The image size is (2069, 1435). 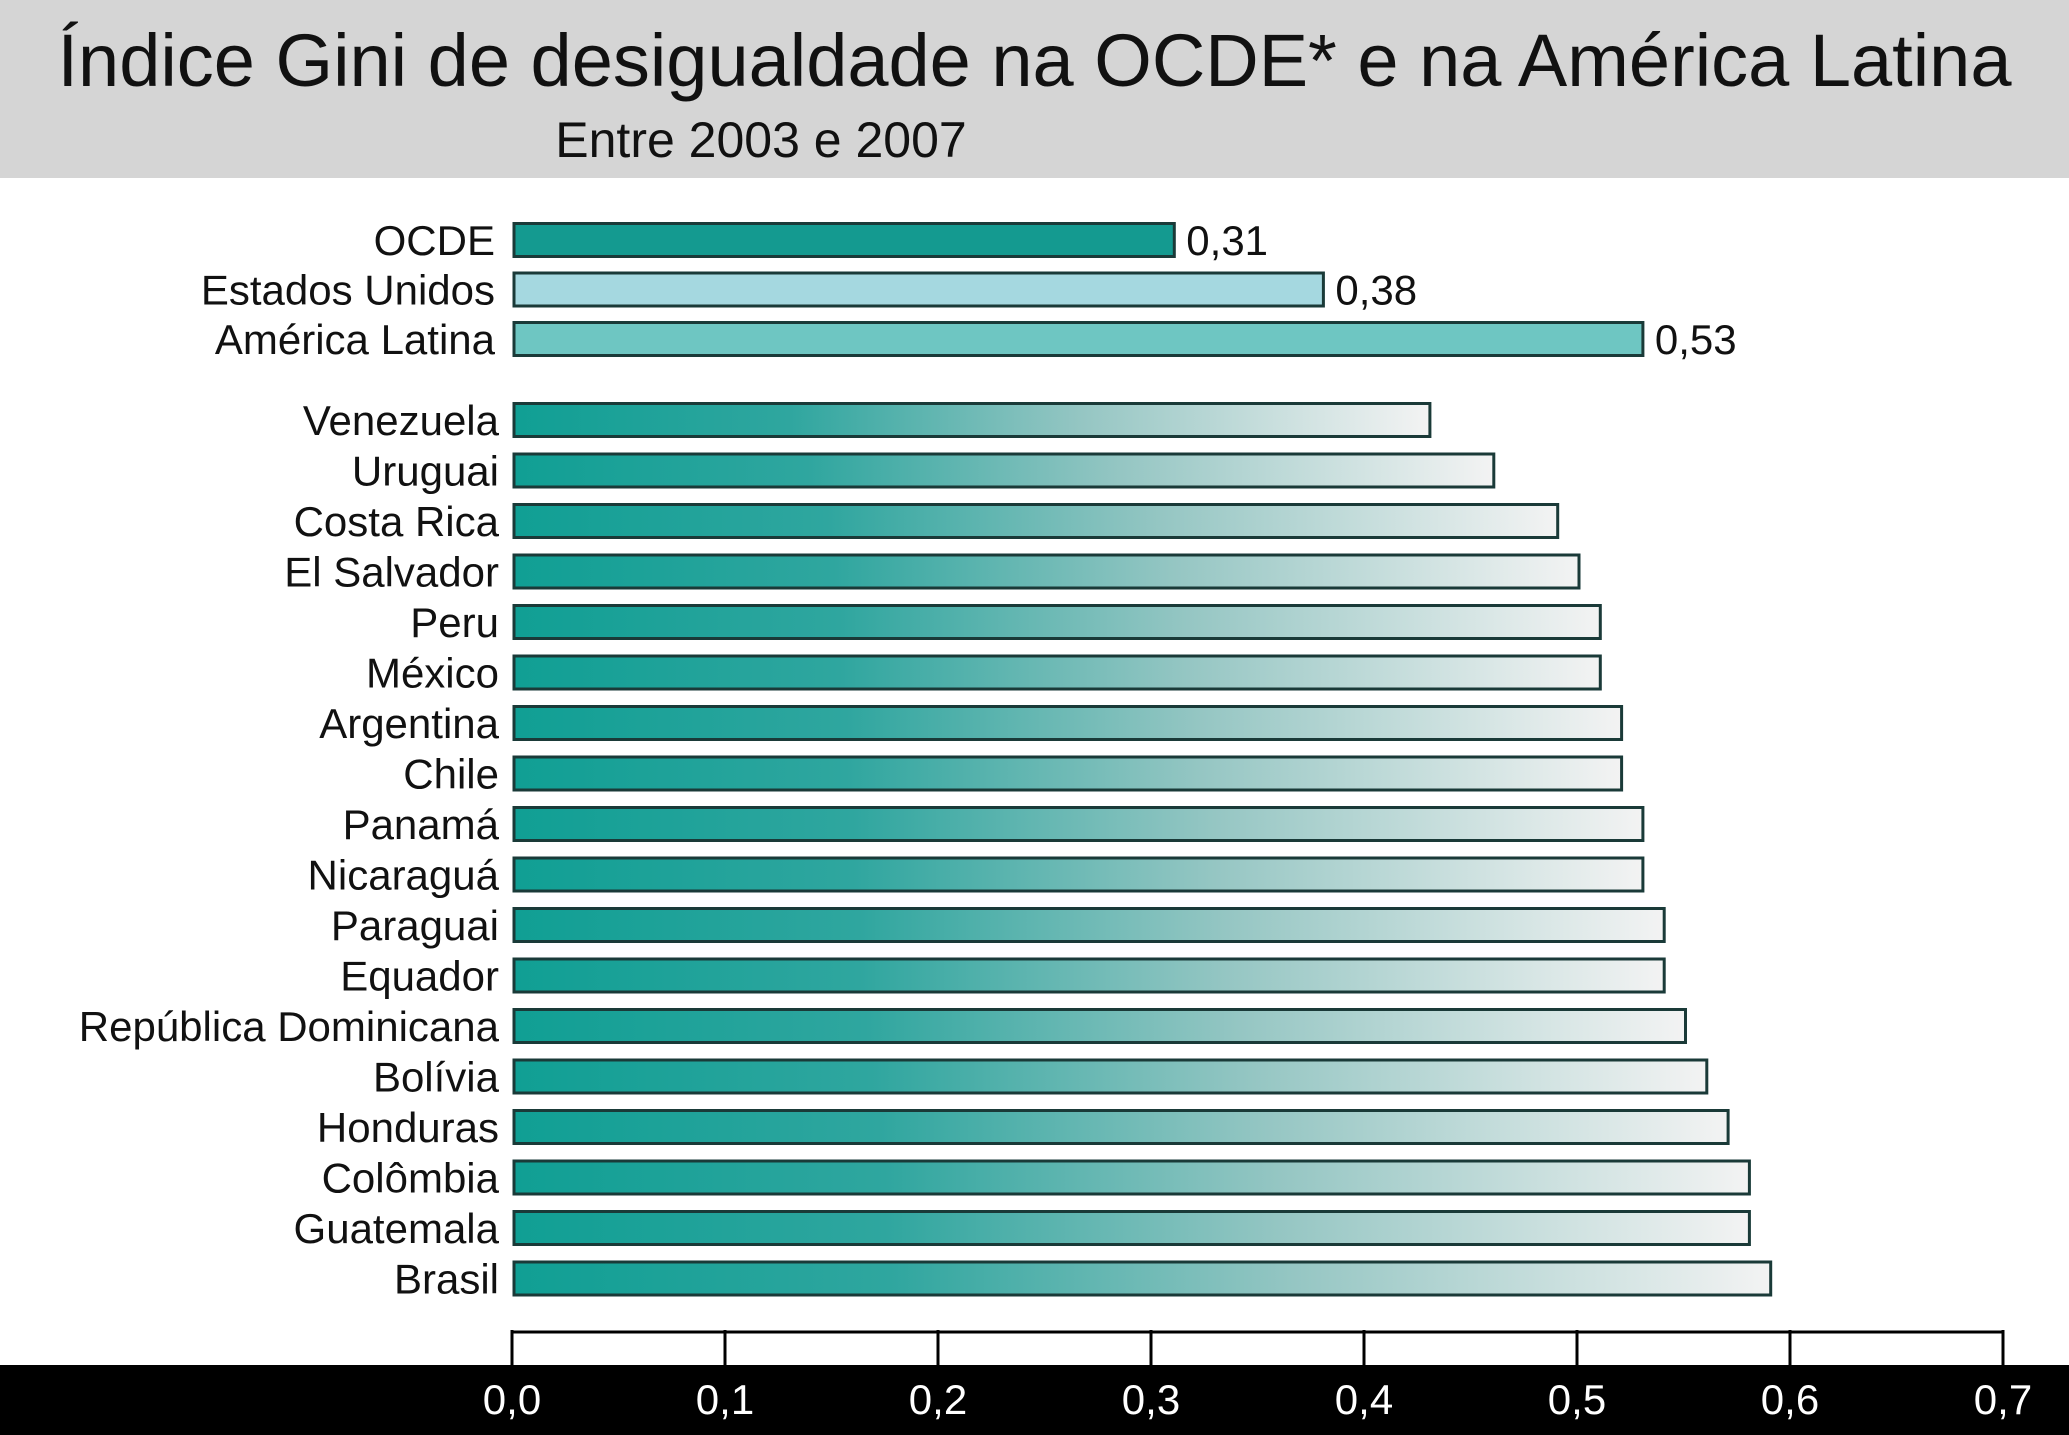 What do you see at coordinates (1099, 1026) in the screenshot?
I see `bar-republica-dominicana` at bounding box center [1099, 1026].